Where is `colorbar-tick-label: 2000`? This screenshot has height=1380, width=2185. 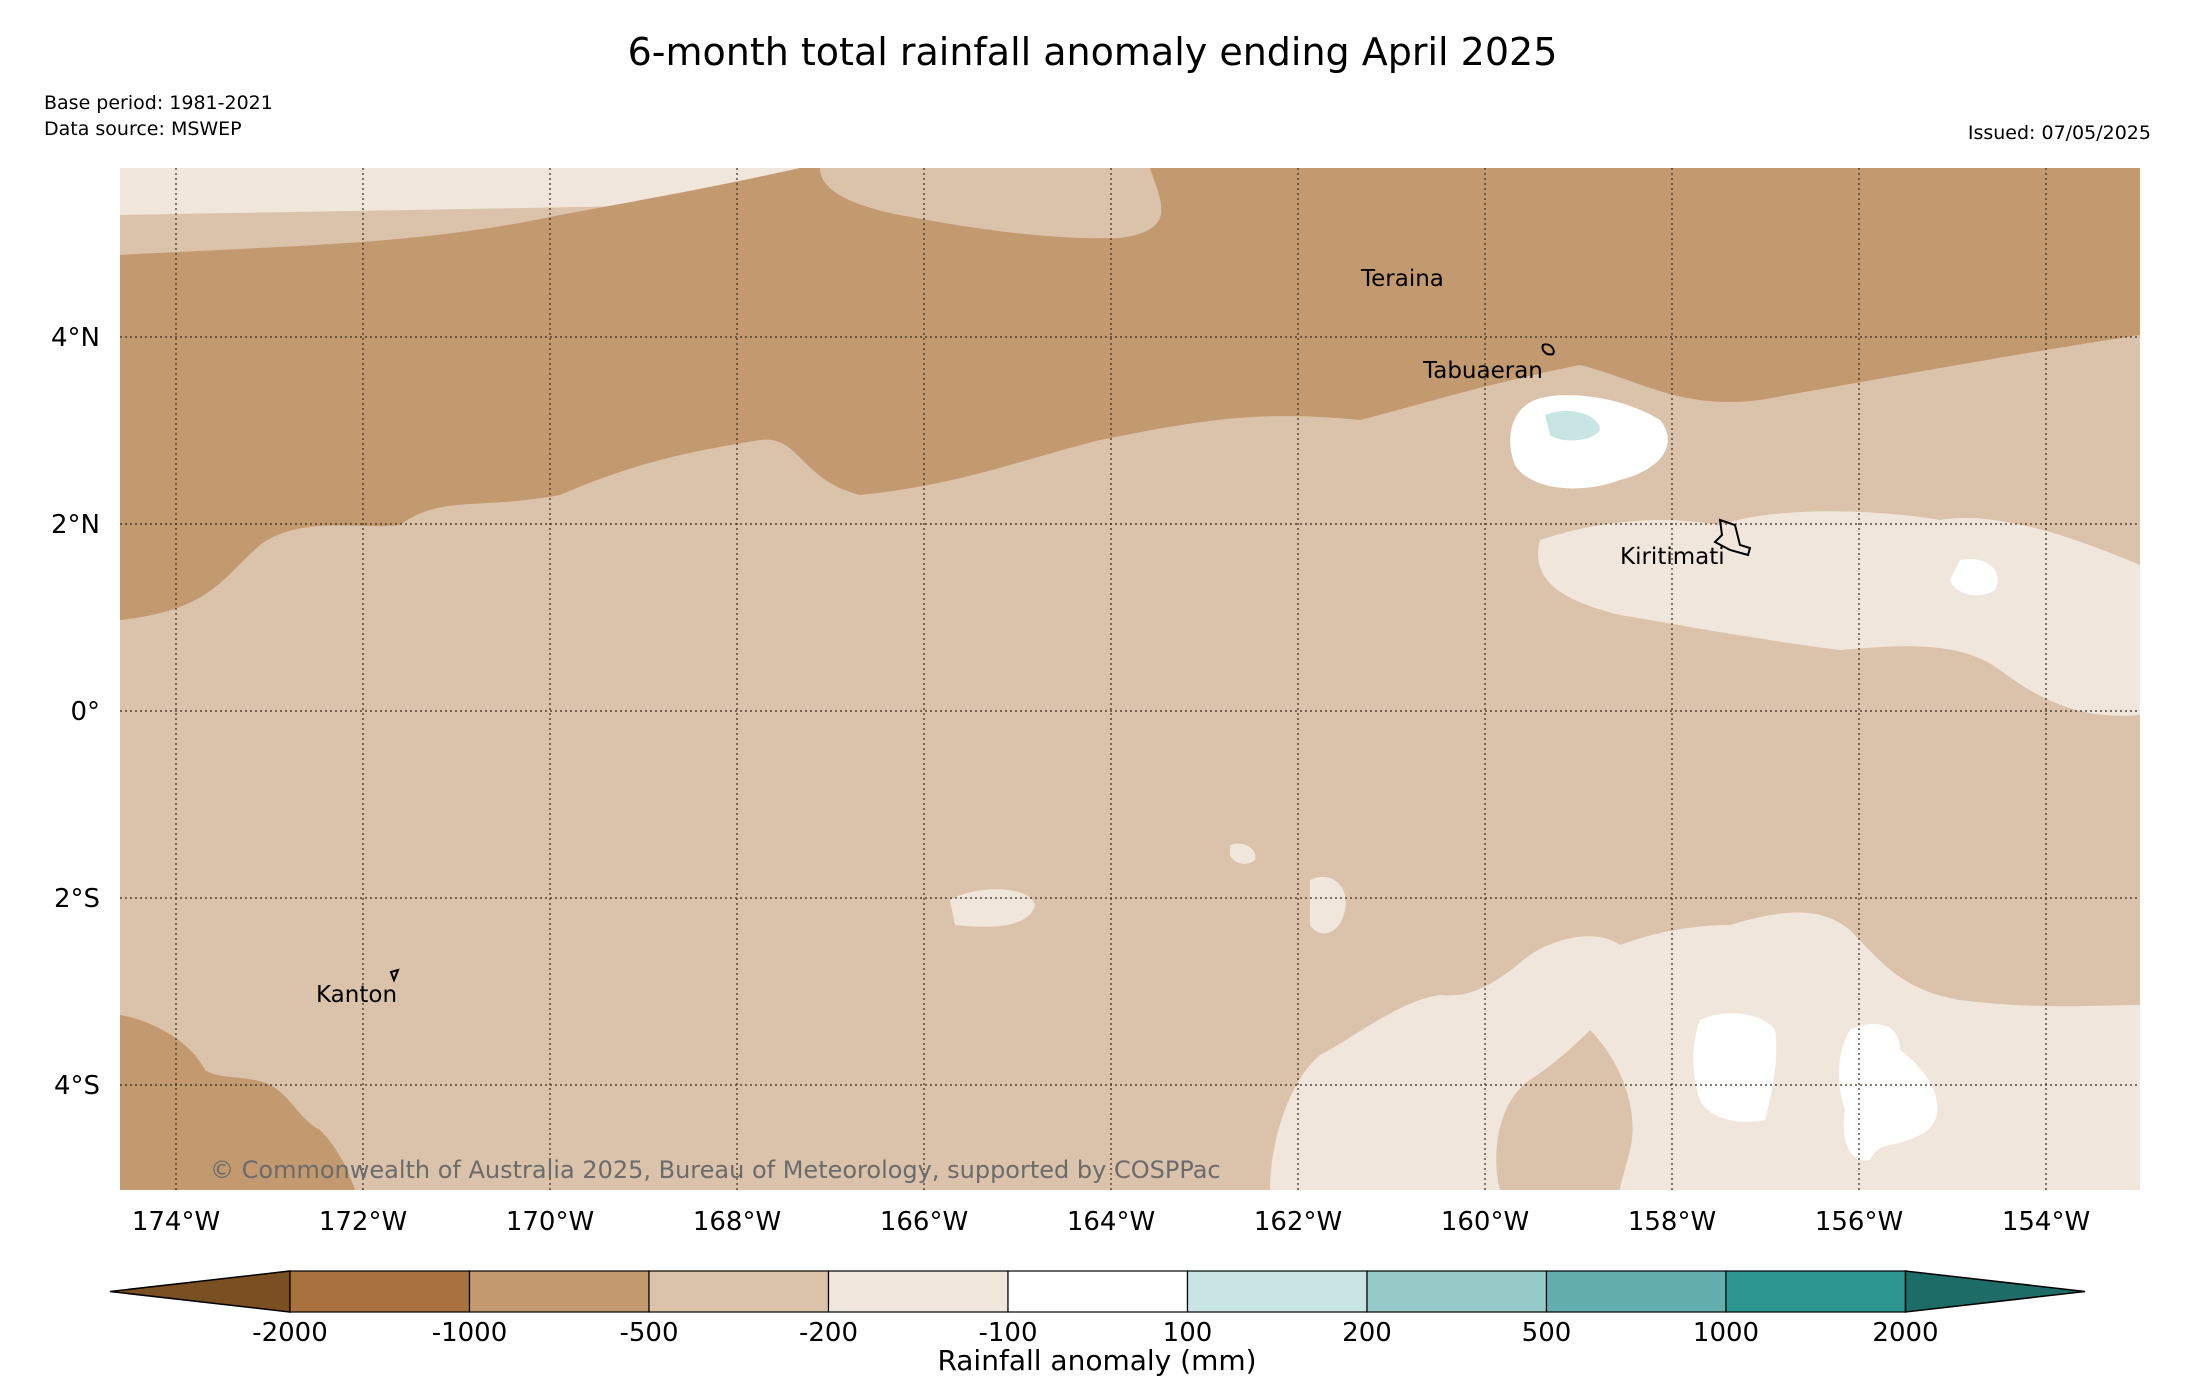
colorbar-tick-label: 2000 is located at coordinates (1905, 1333).